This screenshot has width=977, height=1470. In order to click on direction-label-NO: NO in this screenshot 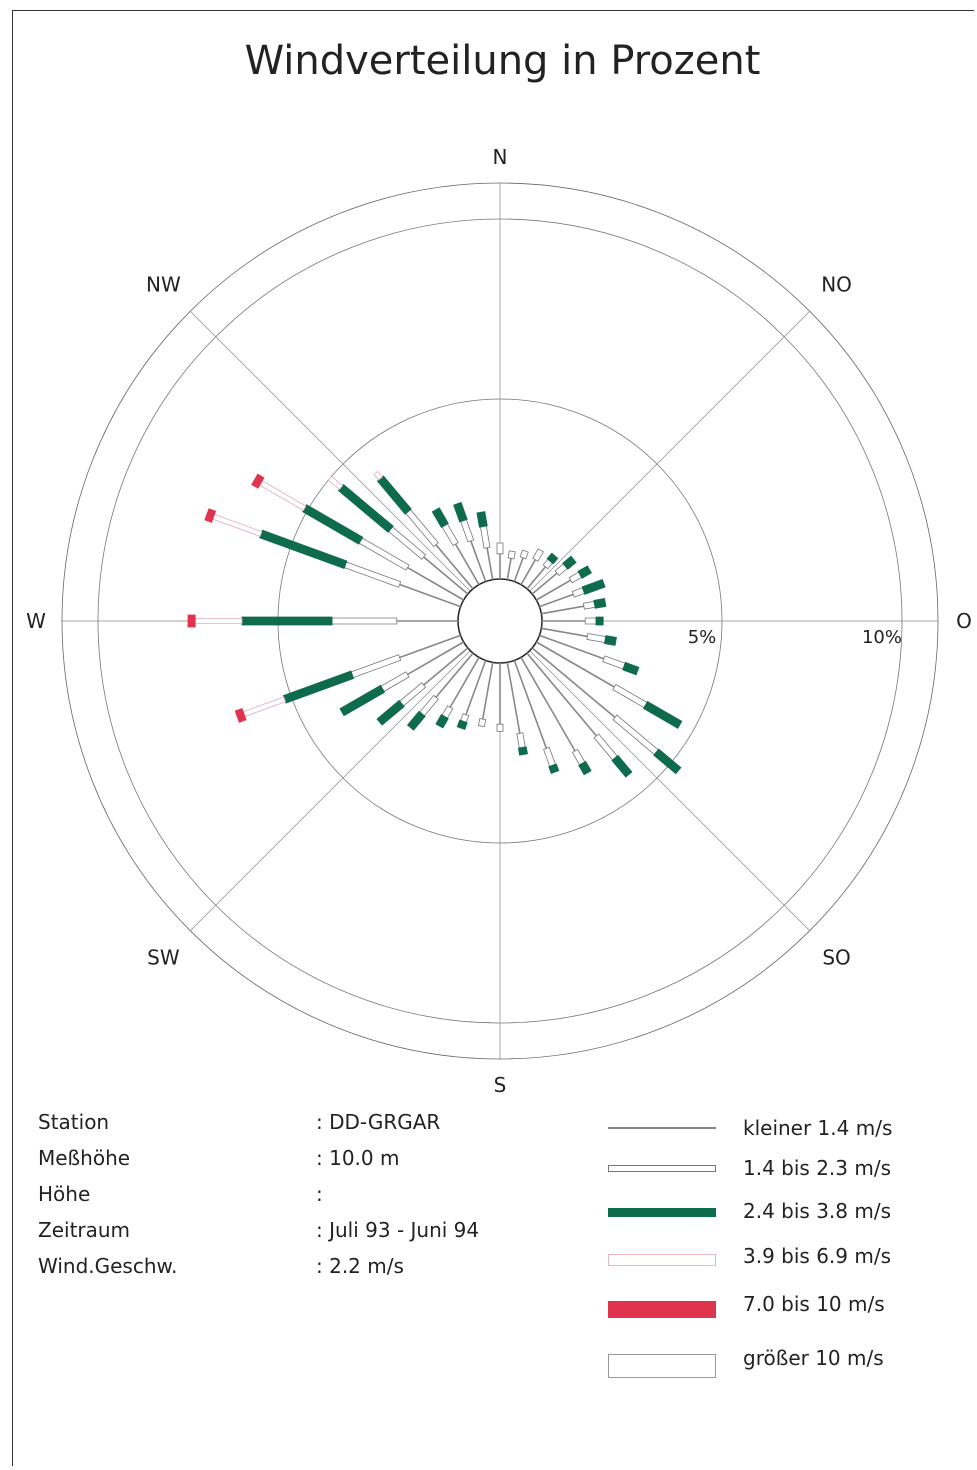, I will do `click(836, 284)`.